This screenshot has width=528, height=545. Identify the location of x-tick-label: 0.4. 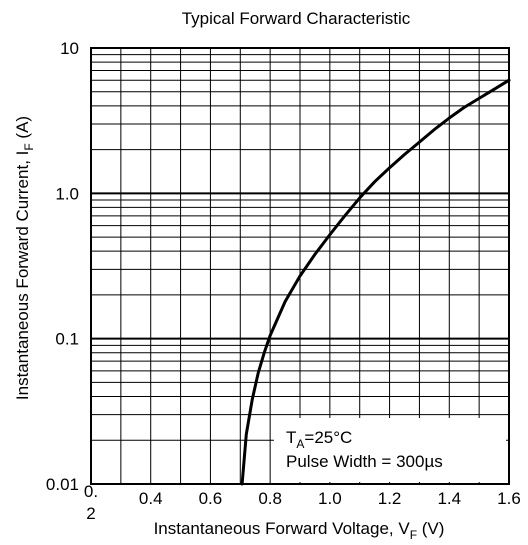
(151, 498).